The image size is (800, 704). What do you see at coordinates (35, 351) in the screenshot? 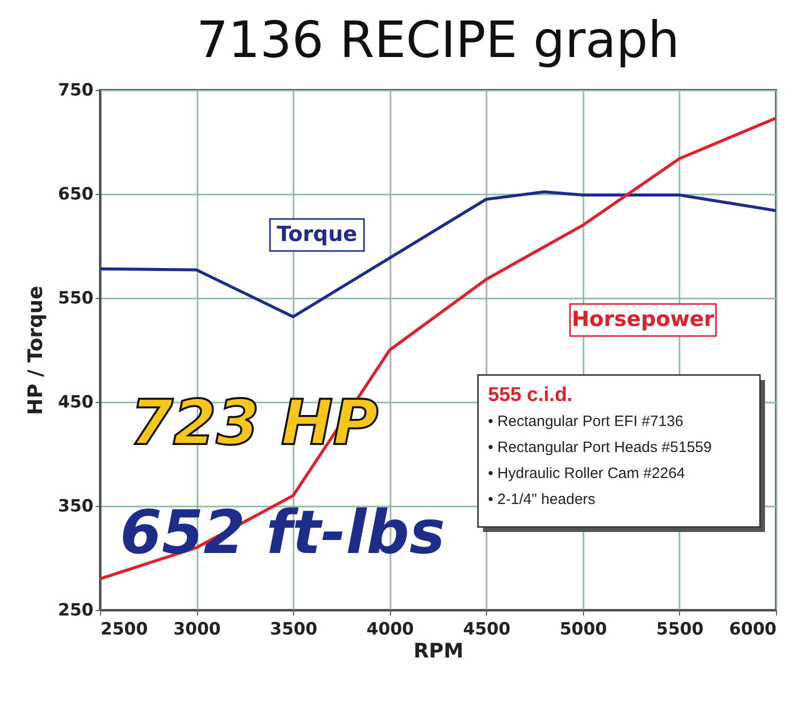
I see `y-axis-title: HP / Torque` at bounding box center [35, 351].